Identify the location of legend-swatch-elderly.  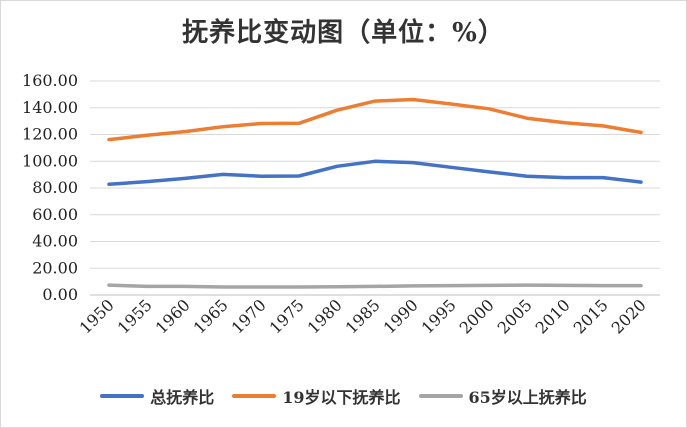
(440, 396).